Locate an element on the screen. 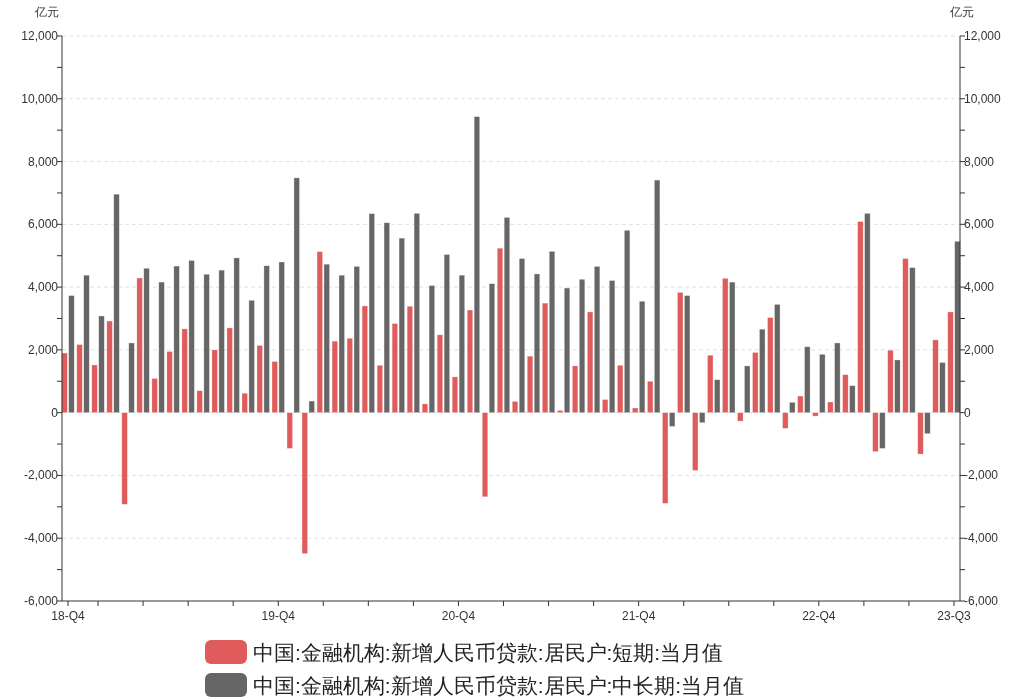 This screenshot has width=1021, height=700. y-tick-label: 4,000 is located at coordinates (43, 287).